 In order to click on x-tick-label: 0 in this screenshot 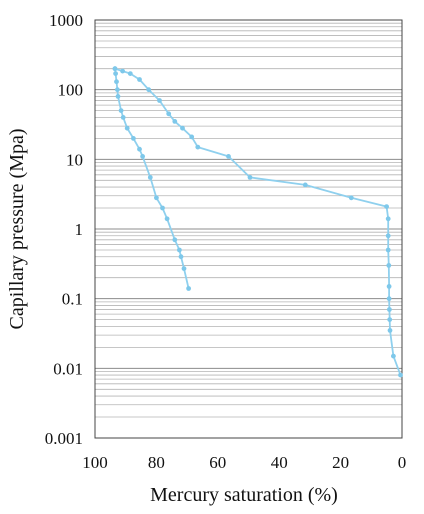, I will do `click(402, 462)`.